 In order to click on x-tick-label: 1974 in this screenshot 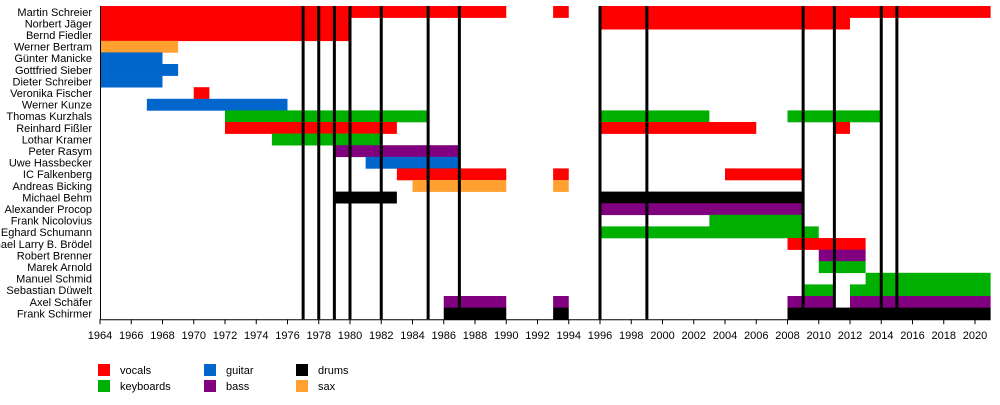, I will do `click(256, 336)`.